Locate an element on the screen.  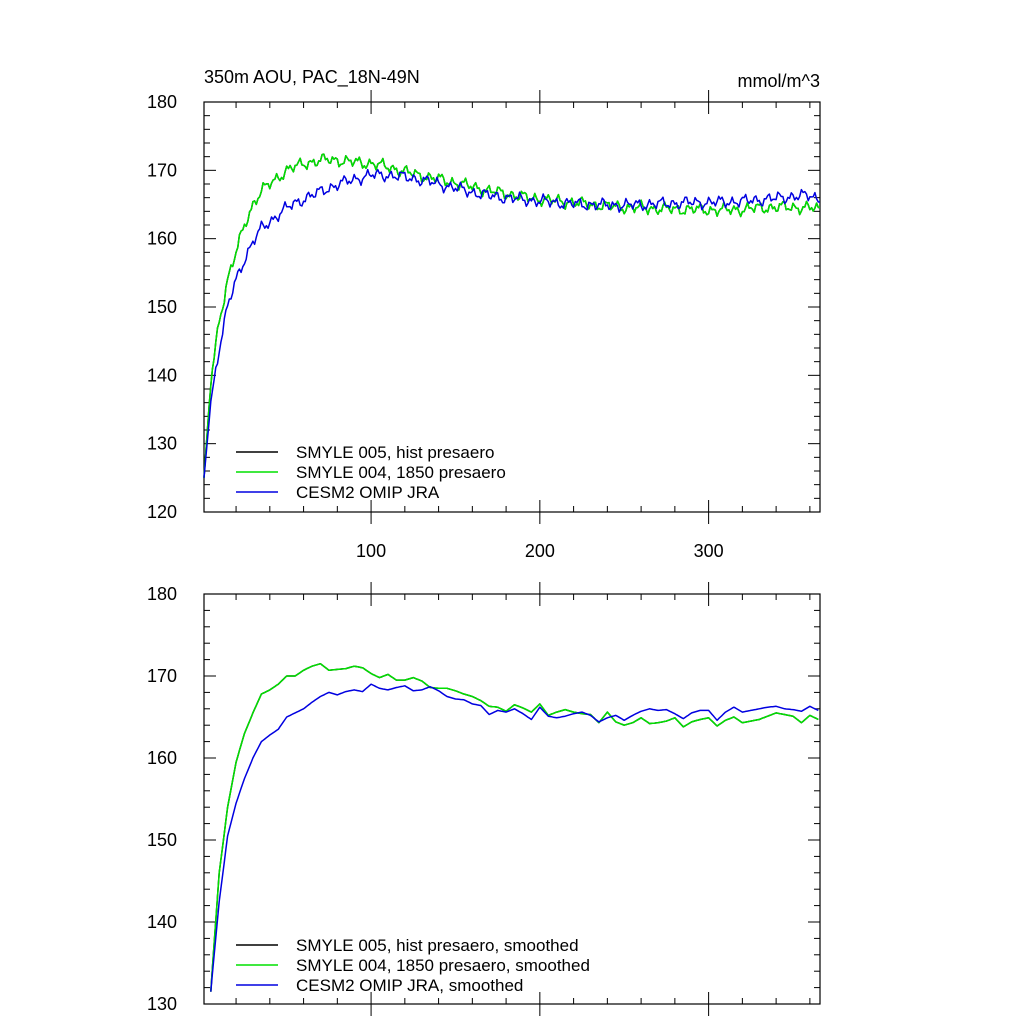
y-tick-label: 120 is located at coordinates (162, 512).